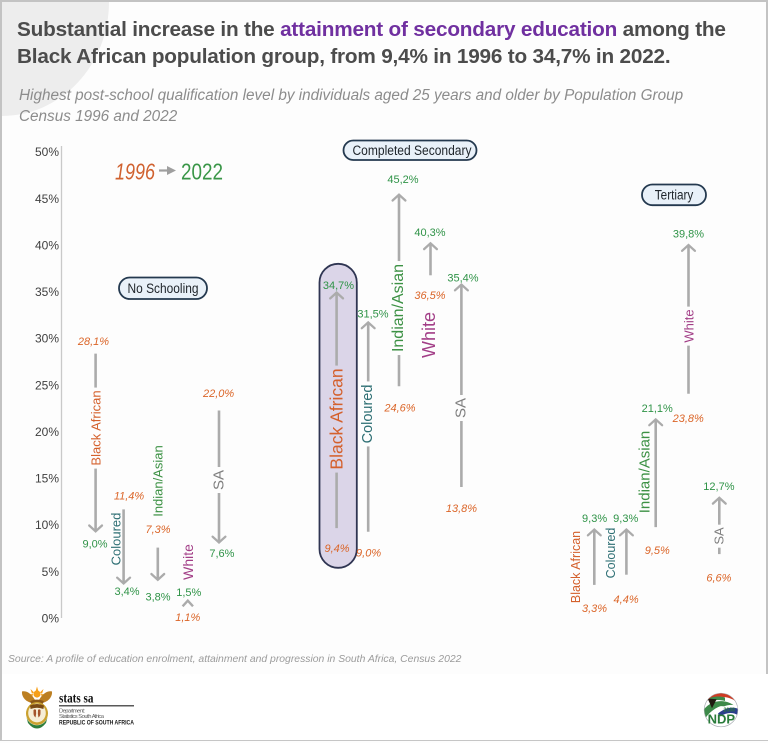 Image resolution: width=768 pixels, height=743 pixels. What do you see at coordinates (626, 600) in the screenshot?
I see `svg-text: 4,4%` at bounding box center [626, 600].